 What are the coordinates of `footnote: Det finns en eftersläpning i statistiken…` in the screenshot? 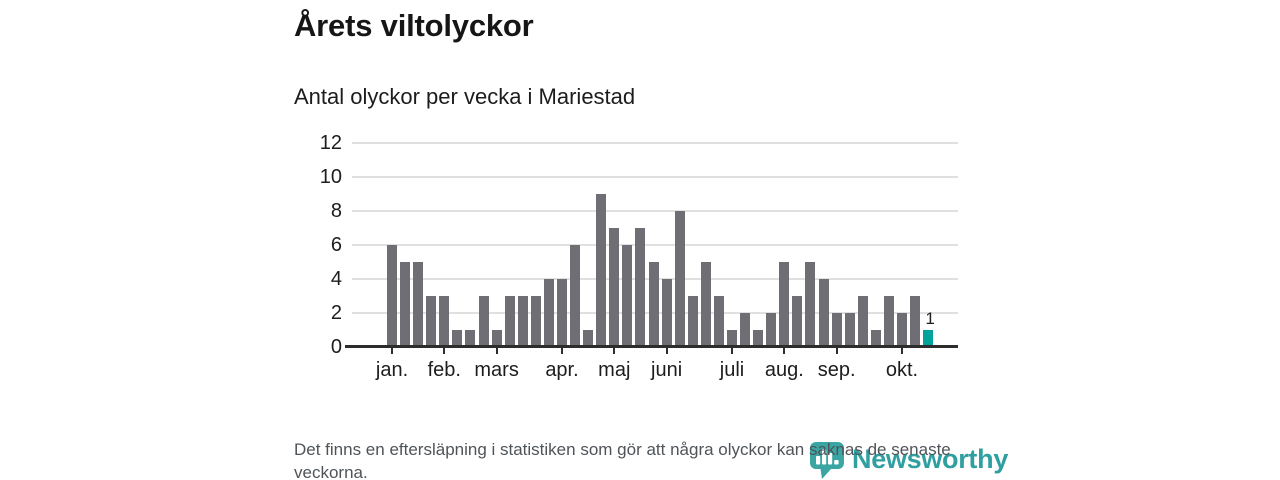 It's located at (622, 460).